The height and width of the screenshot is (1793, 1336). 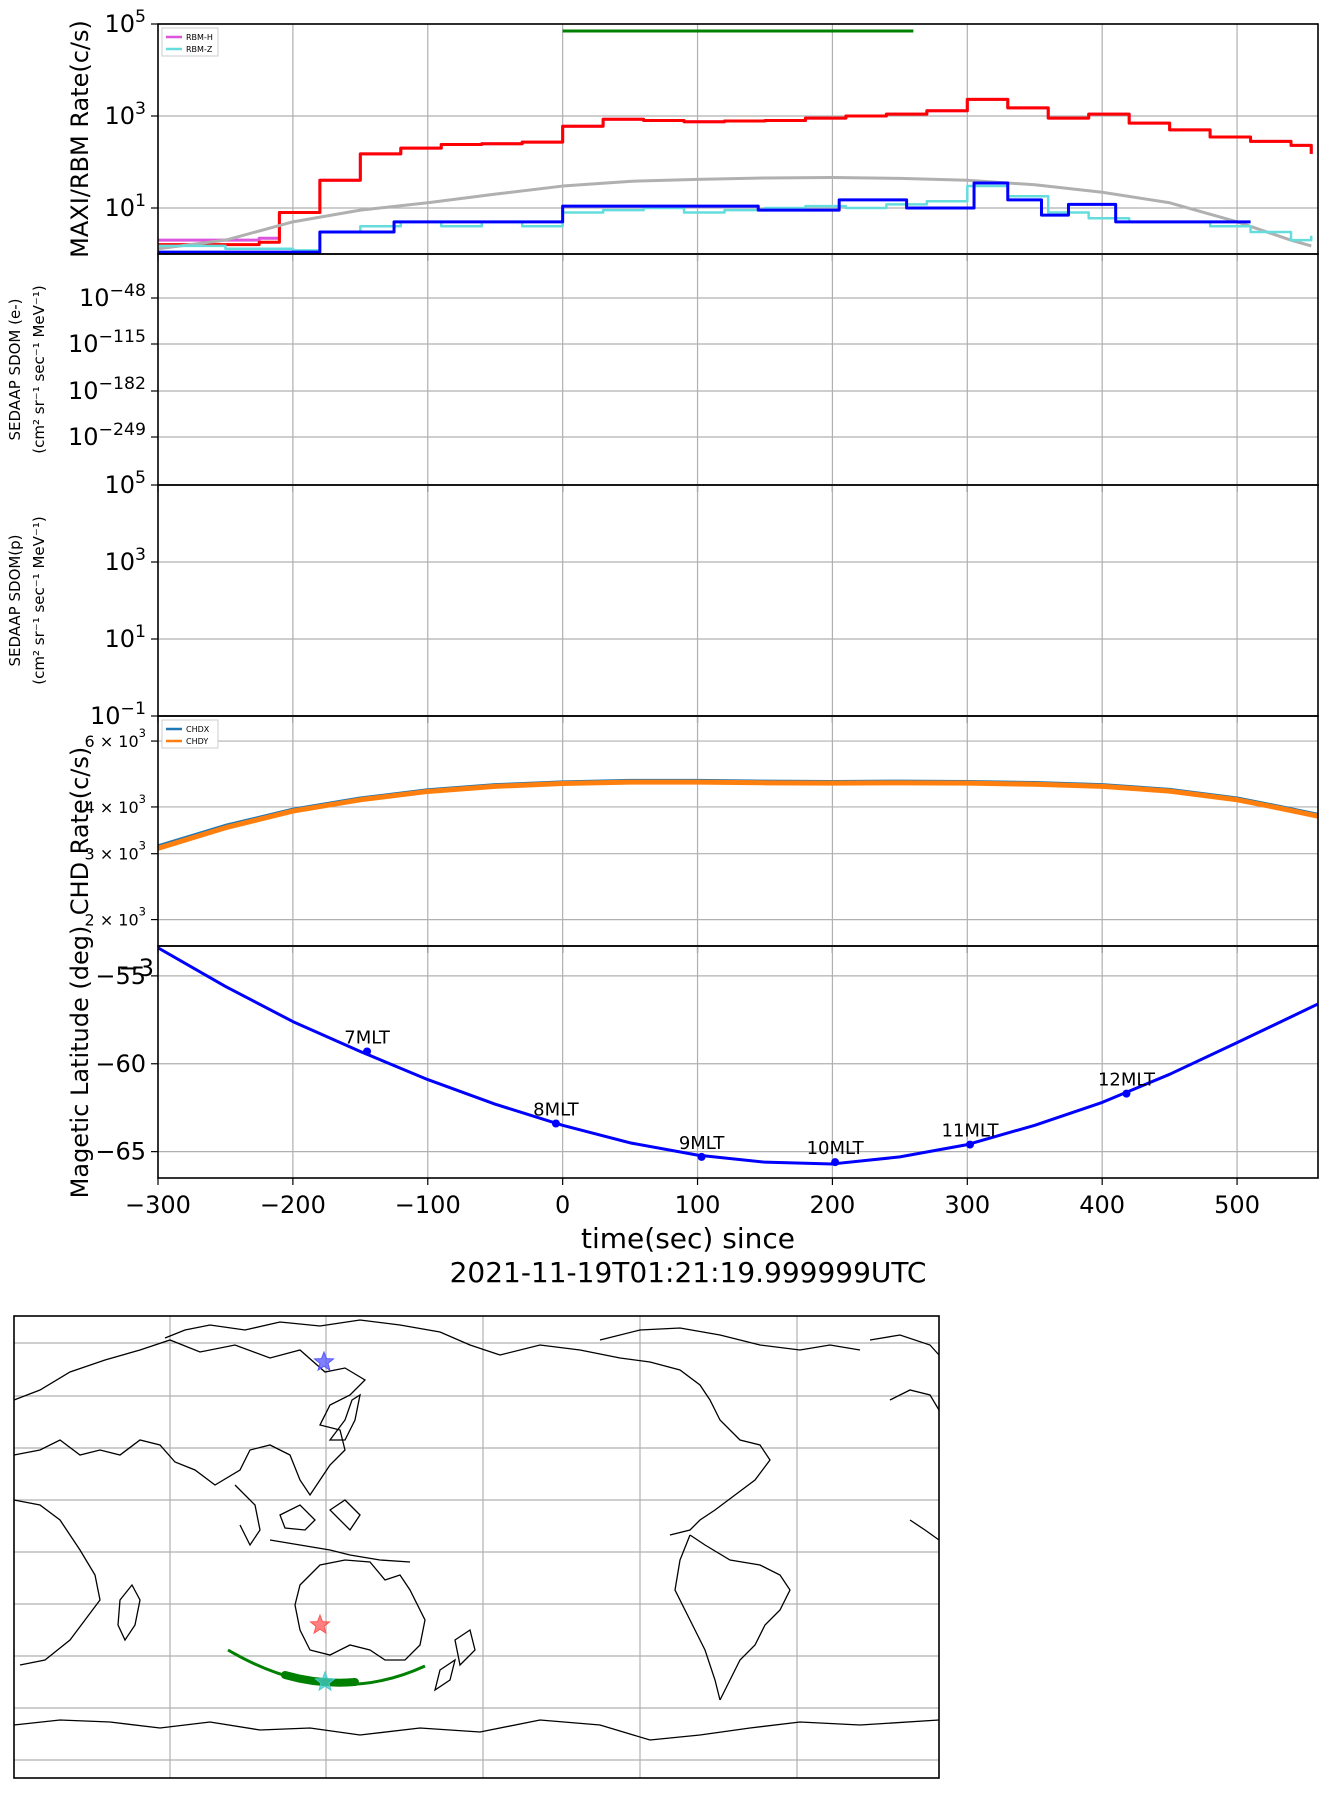 I want to click on y-tick-label: −65, so click(x=120, y=1152).